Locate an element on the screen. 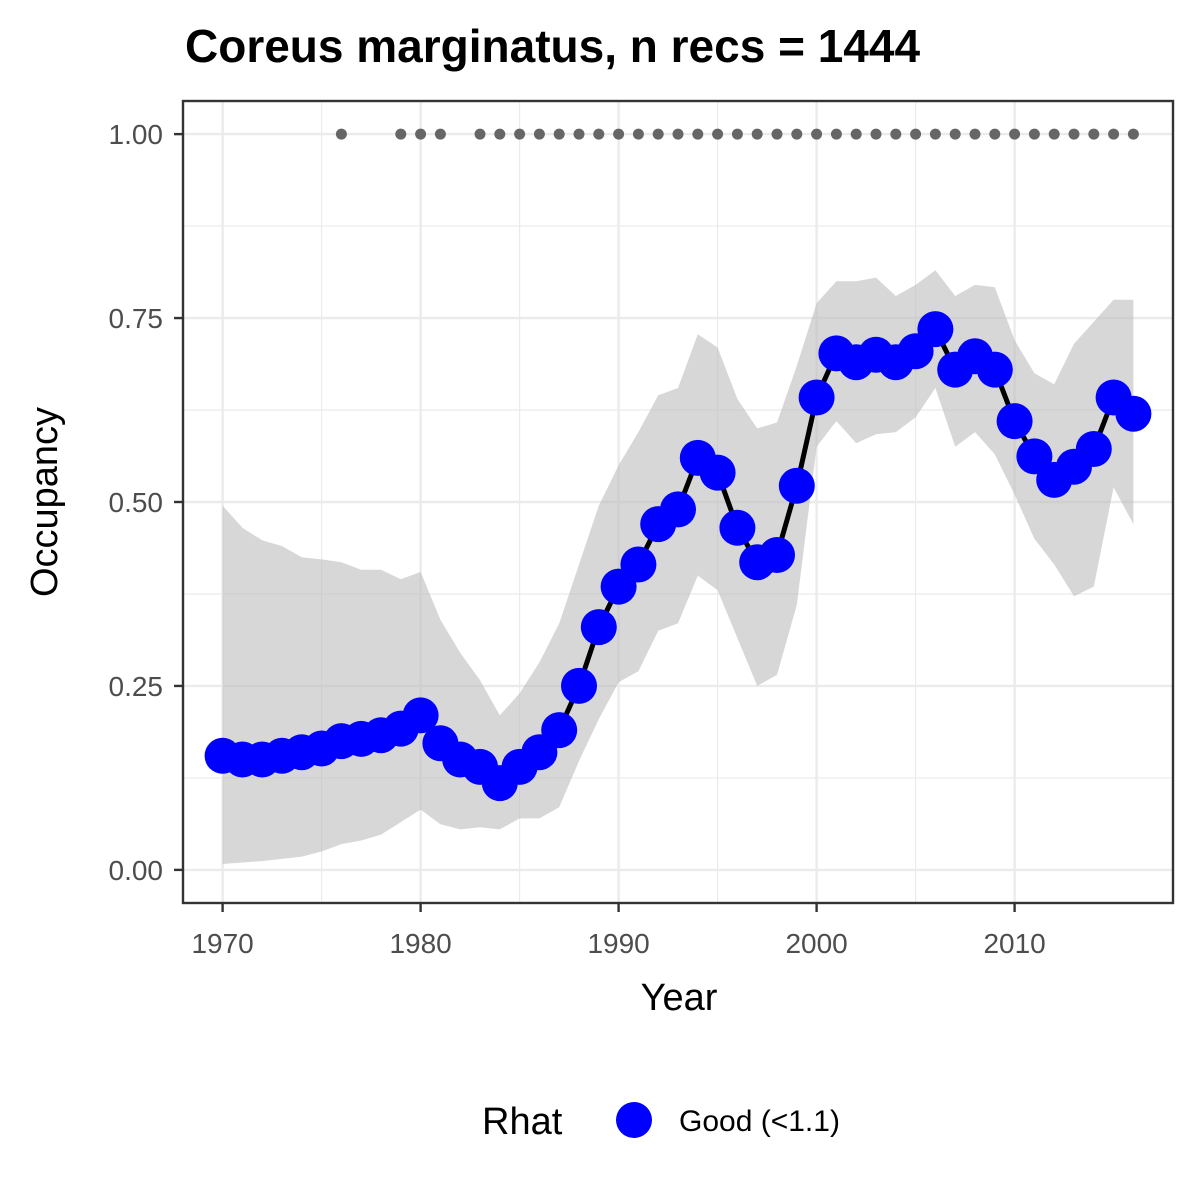  x-tick-label: 1990 is located at coordinates (618, 943).